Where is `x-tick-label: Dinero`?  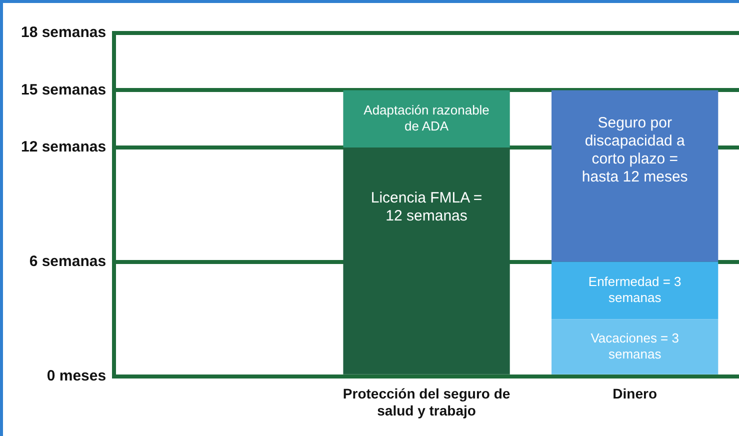 x-tick-label: Dinero is located at coordinates (635, 394).